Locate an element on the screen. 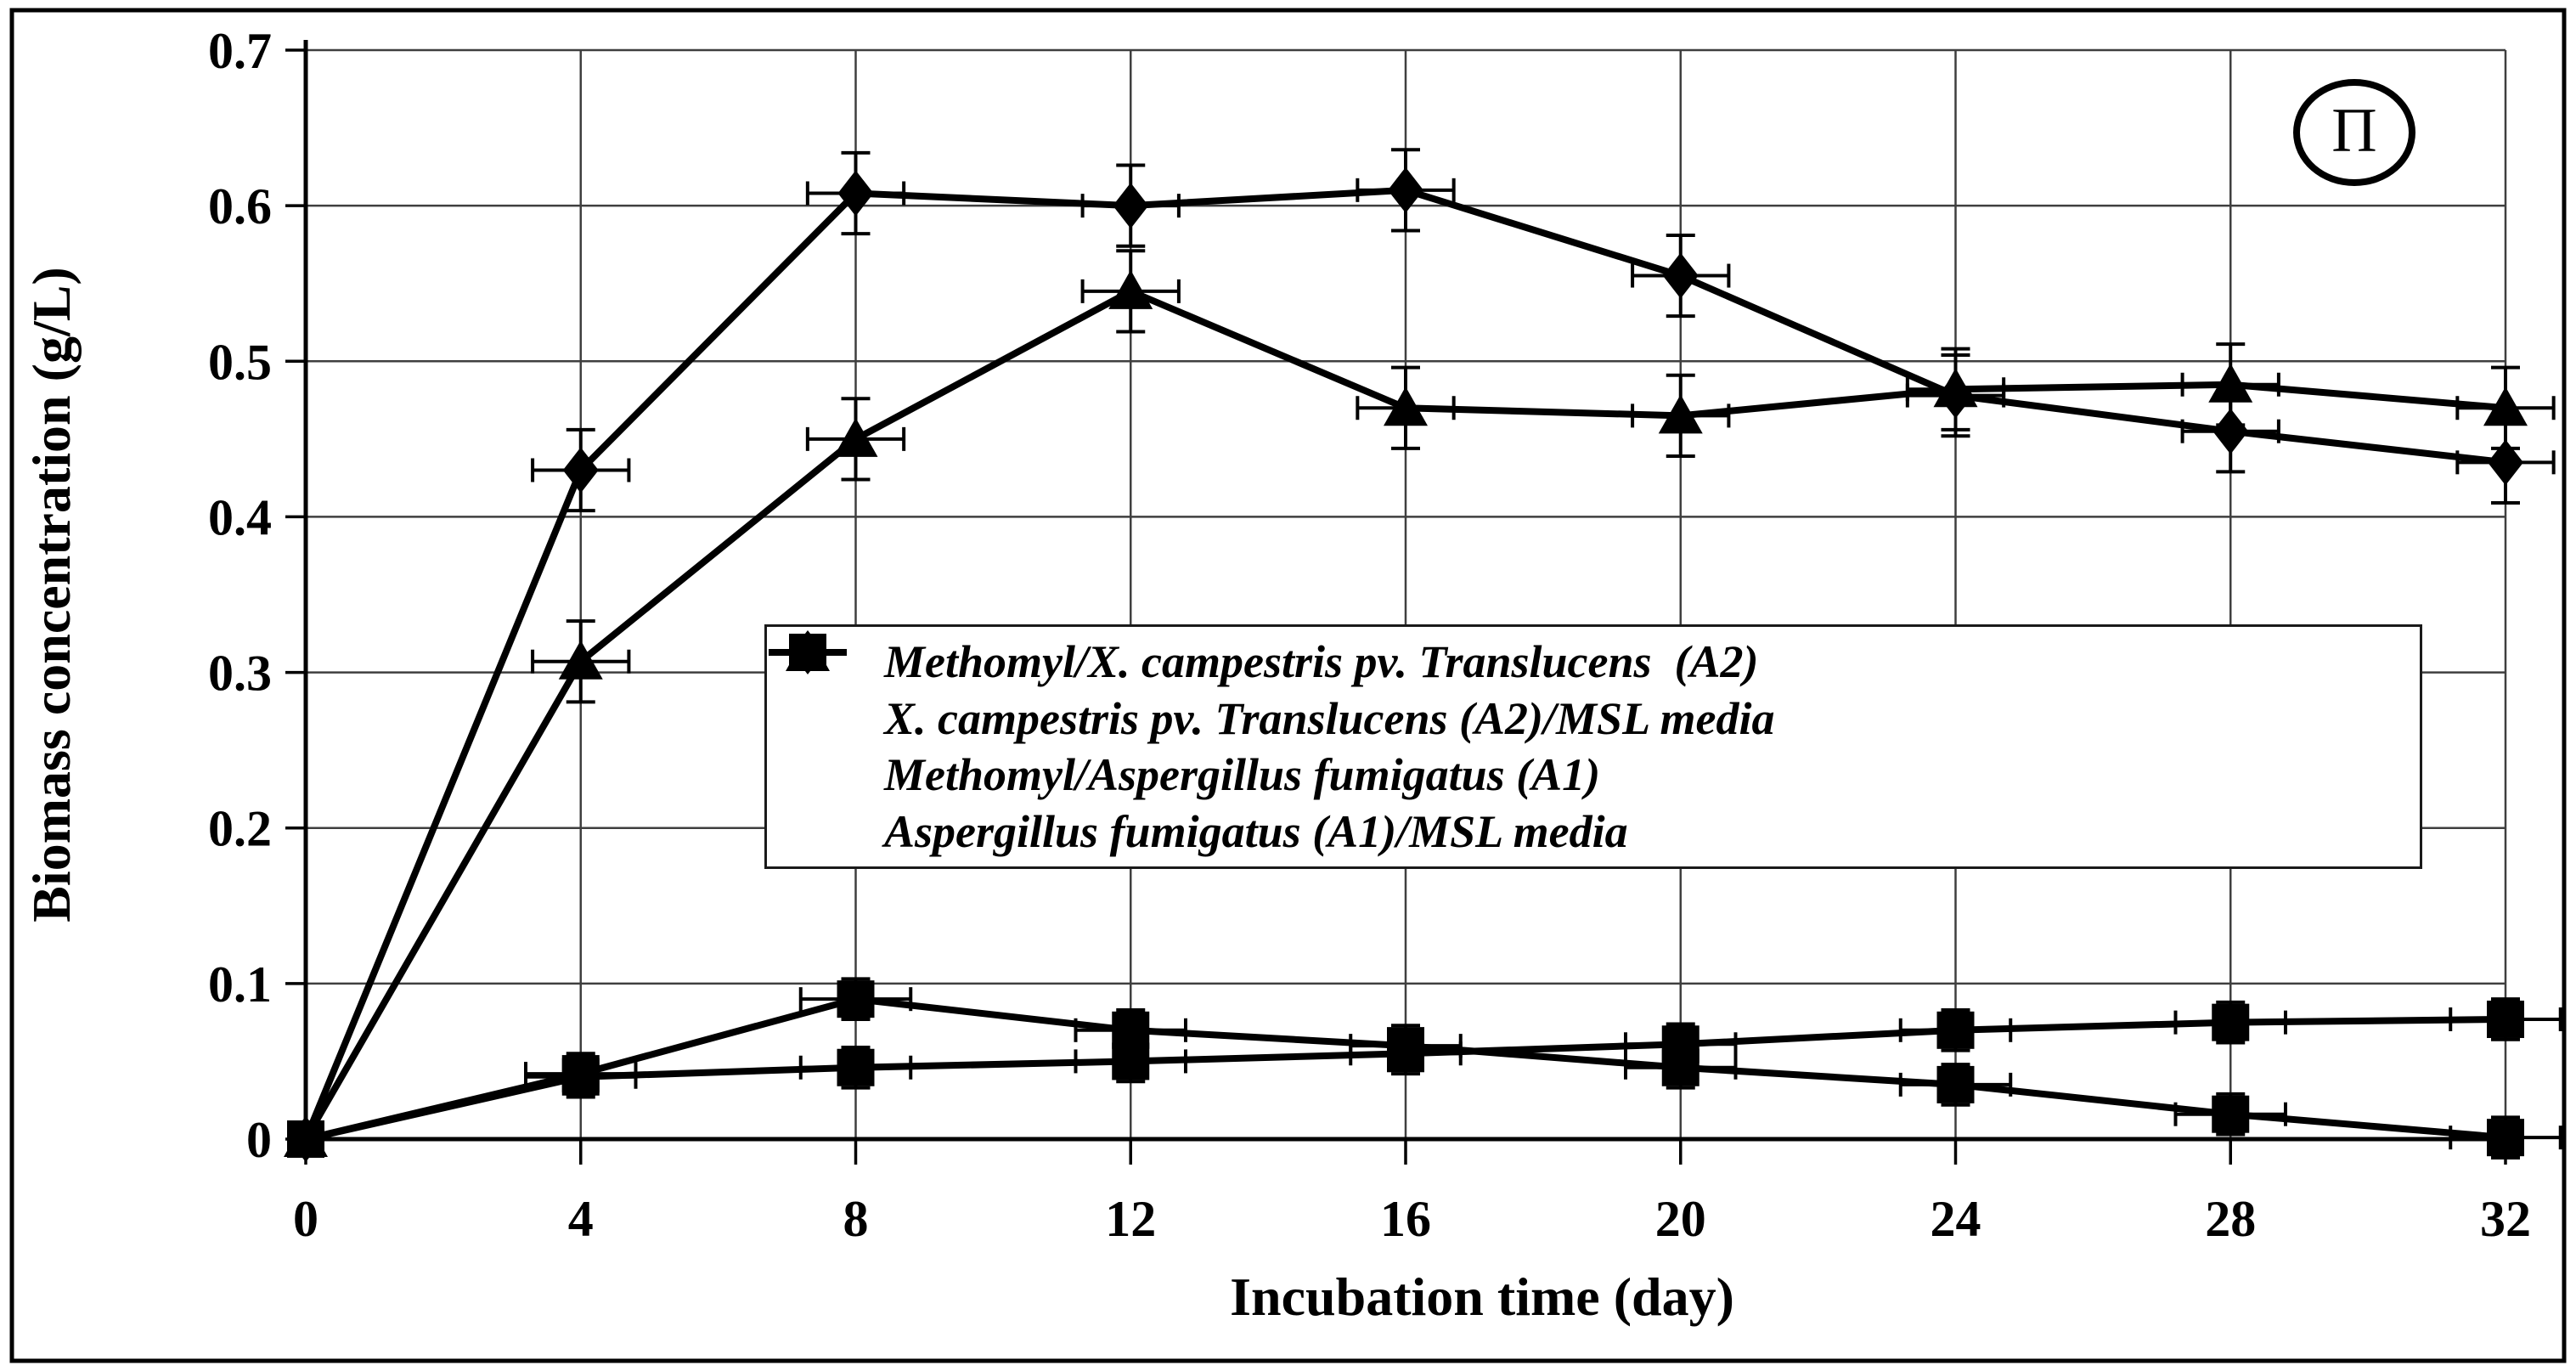 The width and height of the screenshot is (2576, 1371). x-tick-label: 32 is located at coordinates (2505, 1219).